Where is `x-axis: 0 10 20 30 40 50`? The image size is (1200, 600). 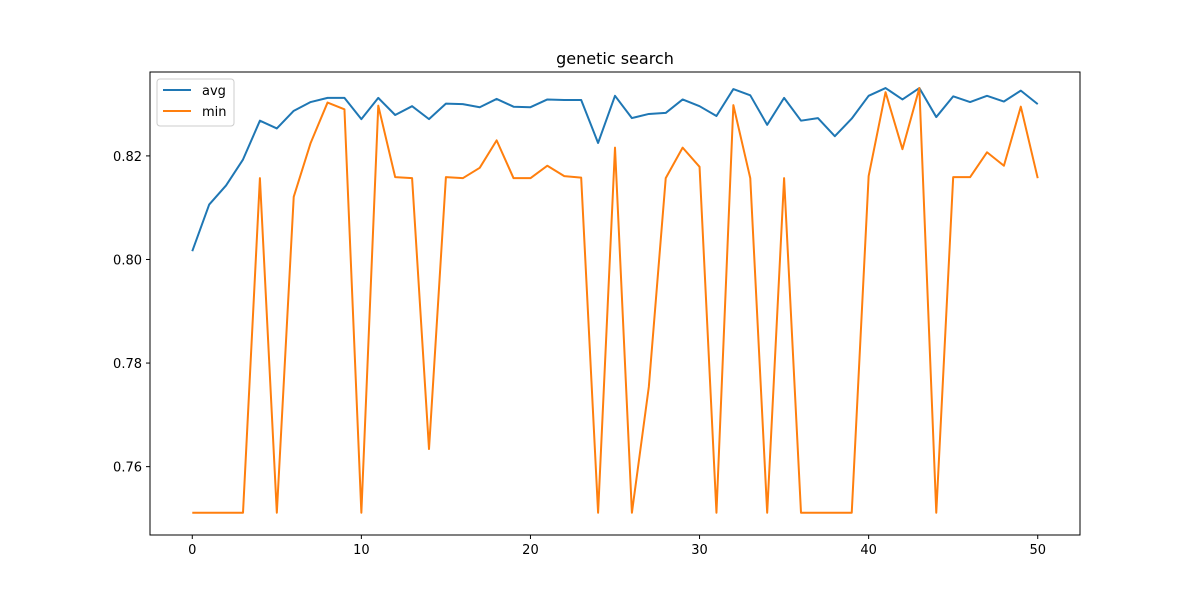 x-axis: 0 10 20 30 40 50 is located at coordinates (617, 546).